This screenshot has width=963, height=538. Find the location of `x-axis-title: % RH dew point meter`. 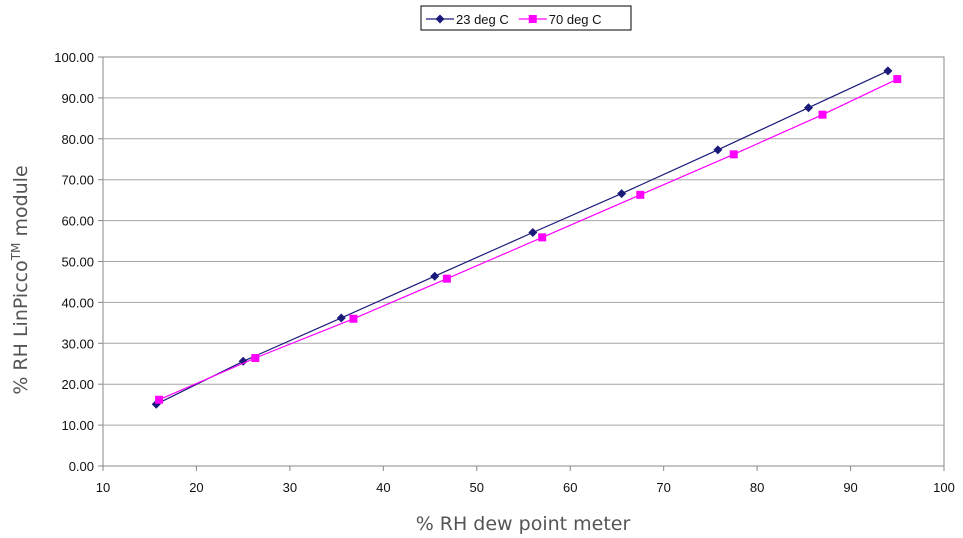

x-axis-title: % RH dew point meter is located at coordinates (523, 524).